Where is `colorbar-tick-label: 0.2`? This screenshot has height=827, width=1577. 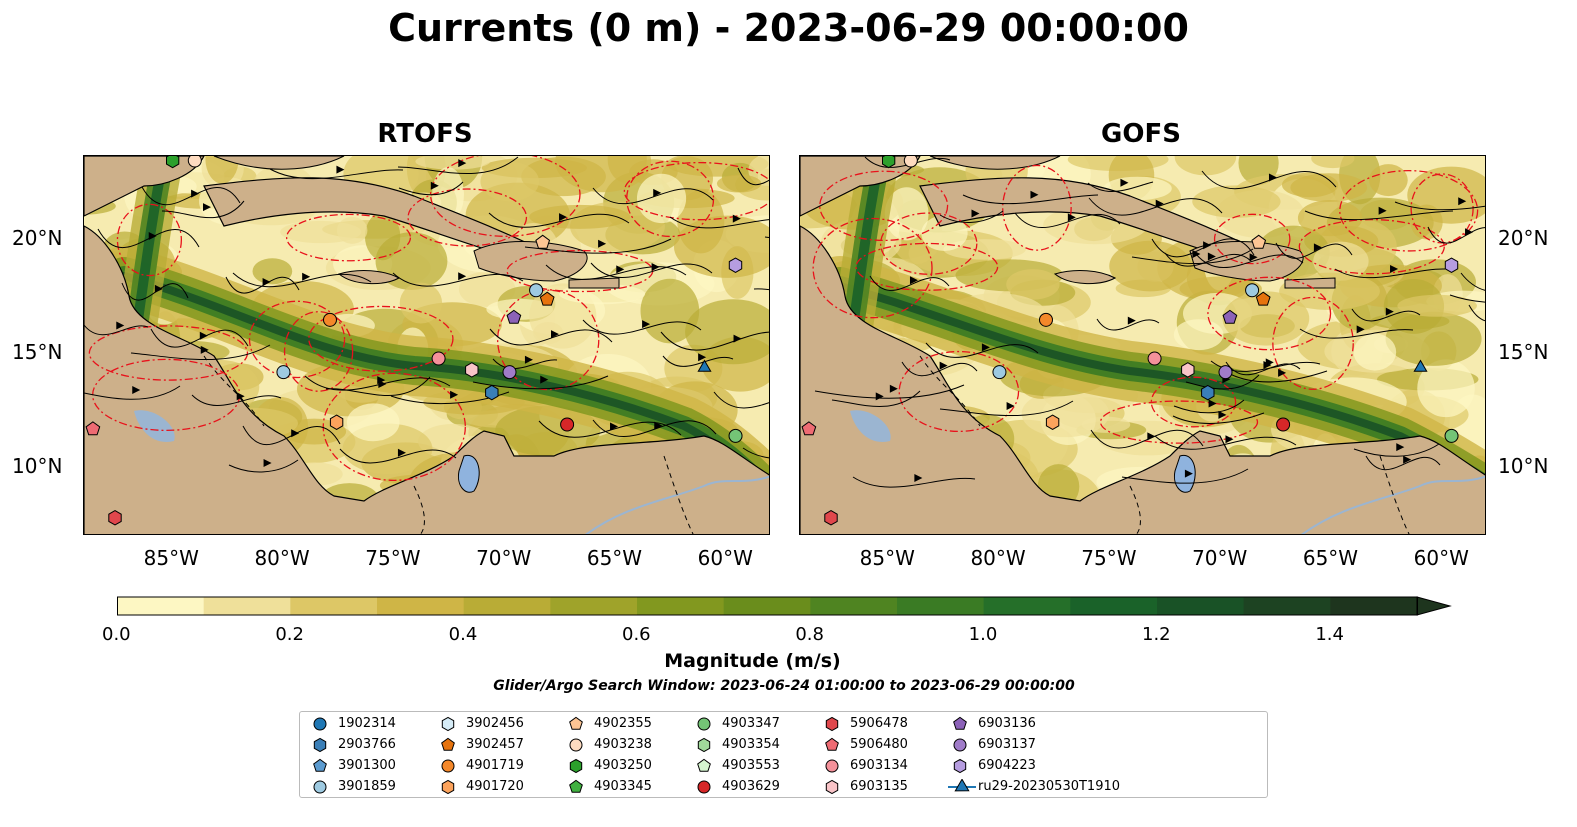
colorbar-tick-label: 0.2 is located at coordinates (289, 634).